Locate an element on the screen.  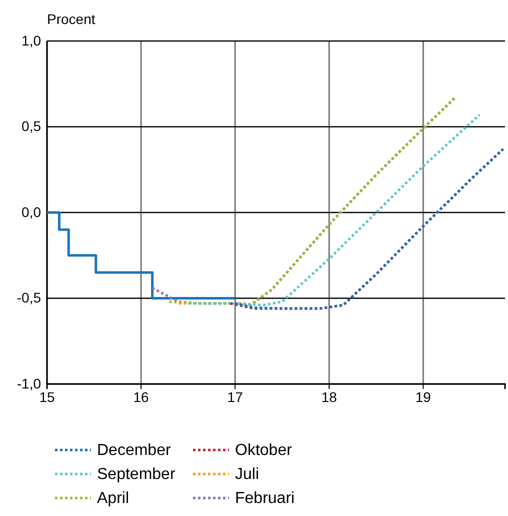
x-tick-label: 15 is located at coordinates (47, 396).